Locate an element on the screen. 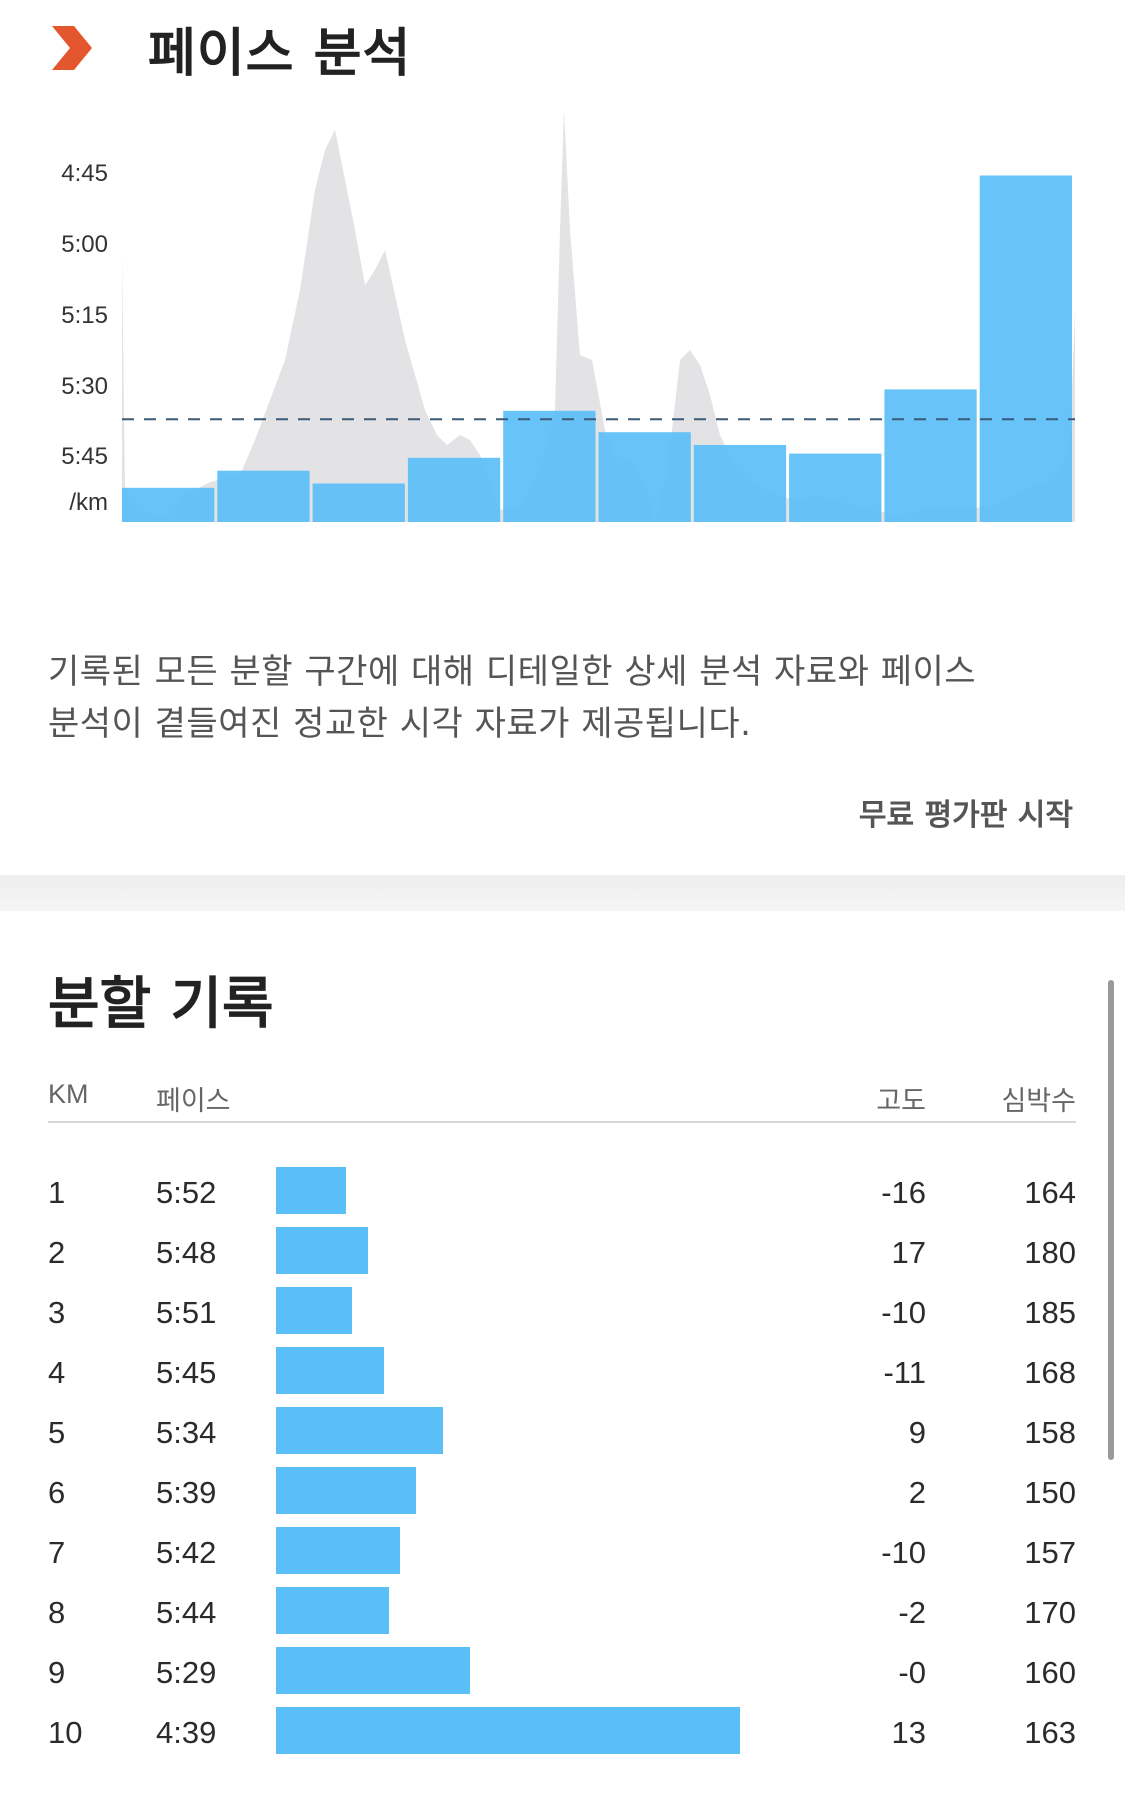 This screenshot has width=1125, height=1793. split-elevation: -2 is located at coordinates (912, 1612).